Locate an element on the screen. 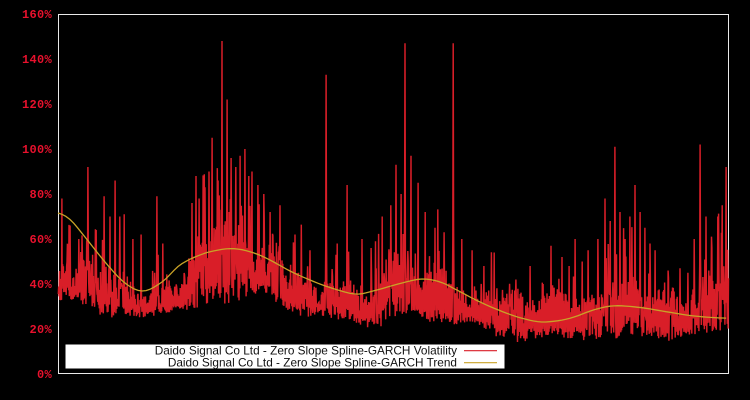 The image size is (750, 400). svg-text: 160% is located at coordinates (37, 15).